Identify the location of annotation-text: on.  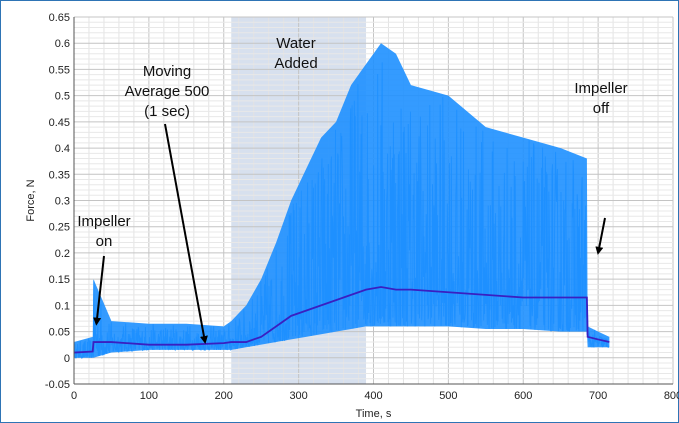
(104, 241).